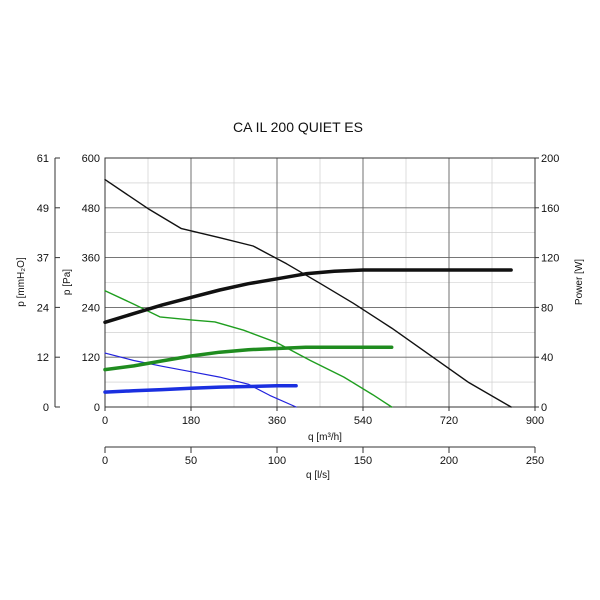 Image resolution: width=600 pixels, height=600 pixels. I want to click on right-y-tick-label: 200, so click(550, 159).